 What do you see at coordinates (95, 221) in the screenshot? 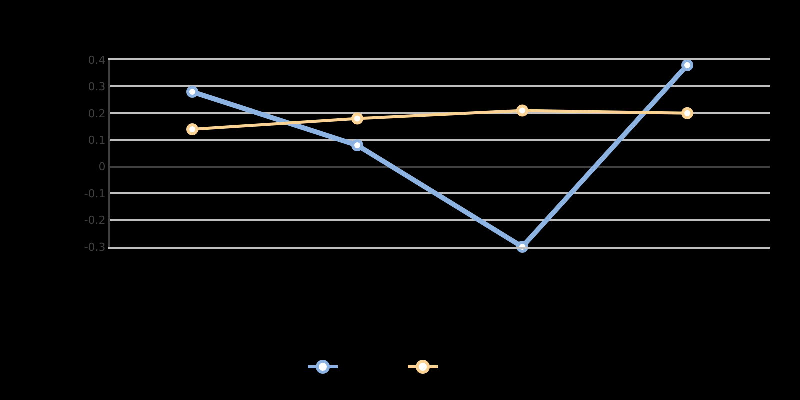
I see `y-tick-label: -0.2` at bounding box center [95, 221].